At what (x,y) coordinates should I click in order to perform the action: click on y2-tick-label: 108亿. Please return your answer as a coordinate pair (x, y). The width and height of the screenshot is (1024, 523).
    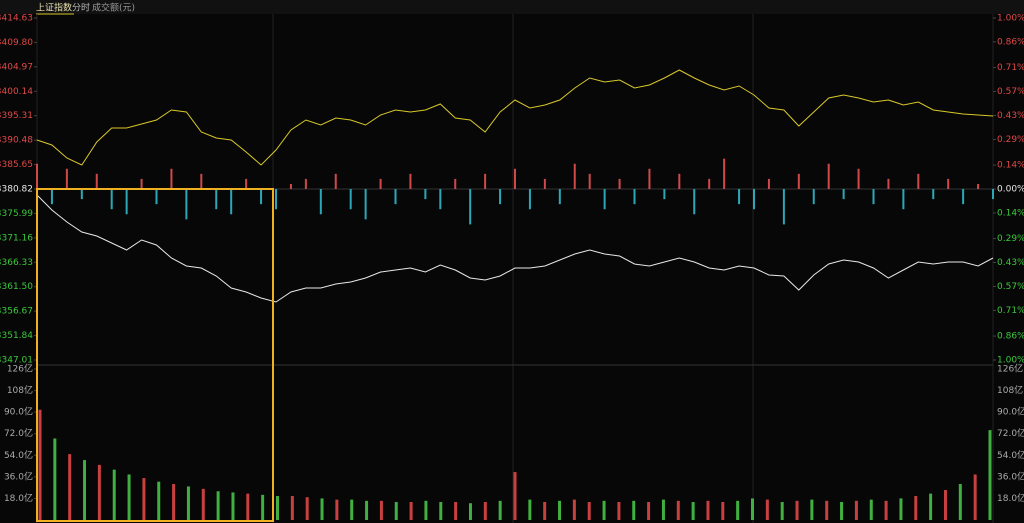
    Looking at the image, I should click on (1010, 390).